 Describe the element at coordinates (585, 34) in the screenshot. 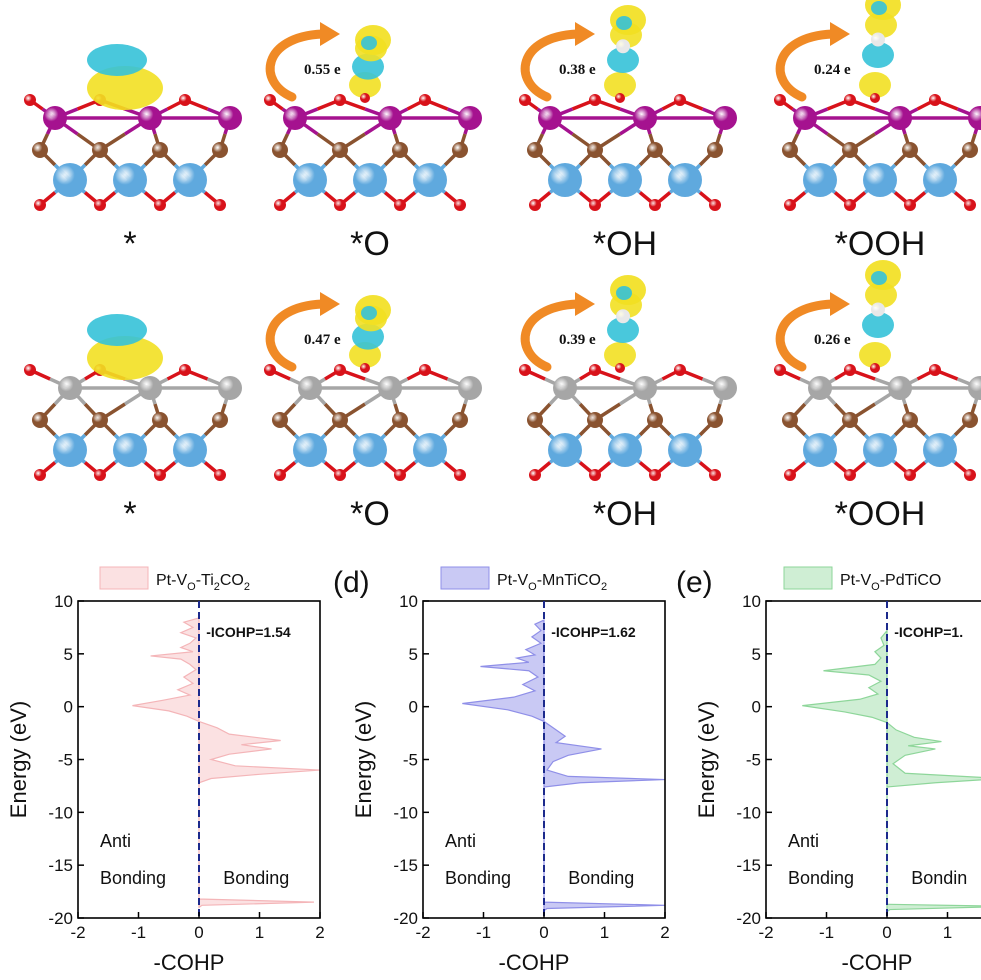

I see `arrow-head-icon` at that location.